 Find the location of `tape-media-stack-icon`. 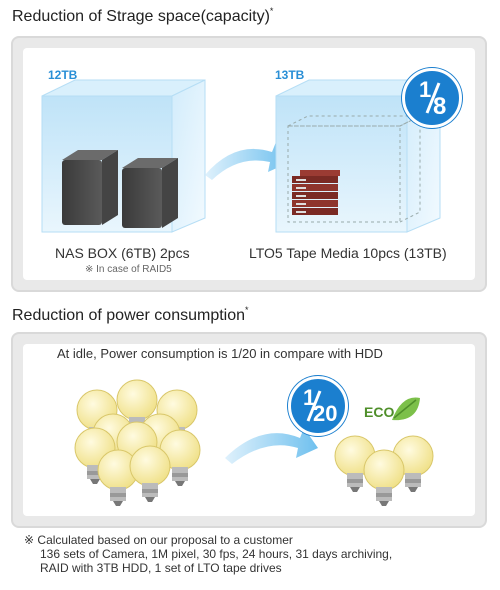

tape-media-stack-icon is located at coordinates (316, 192).